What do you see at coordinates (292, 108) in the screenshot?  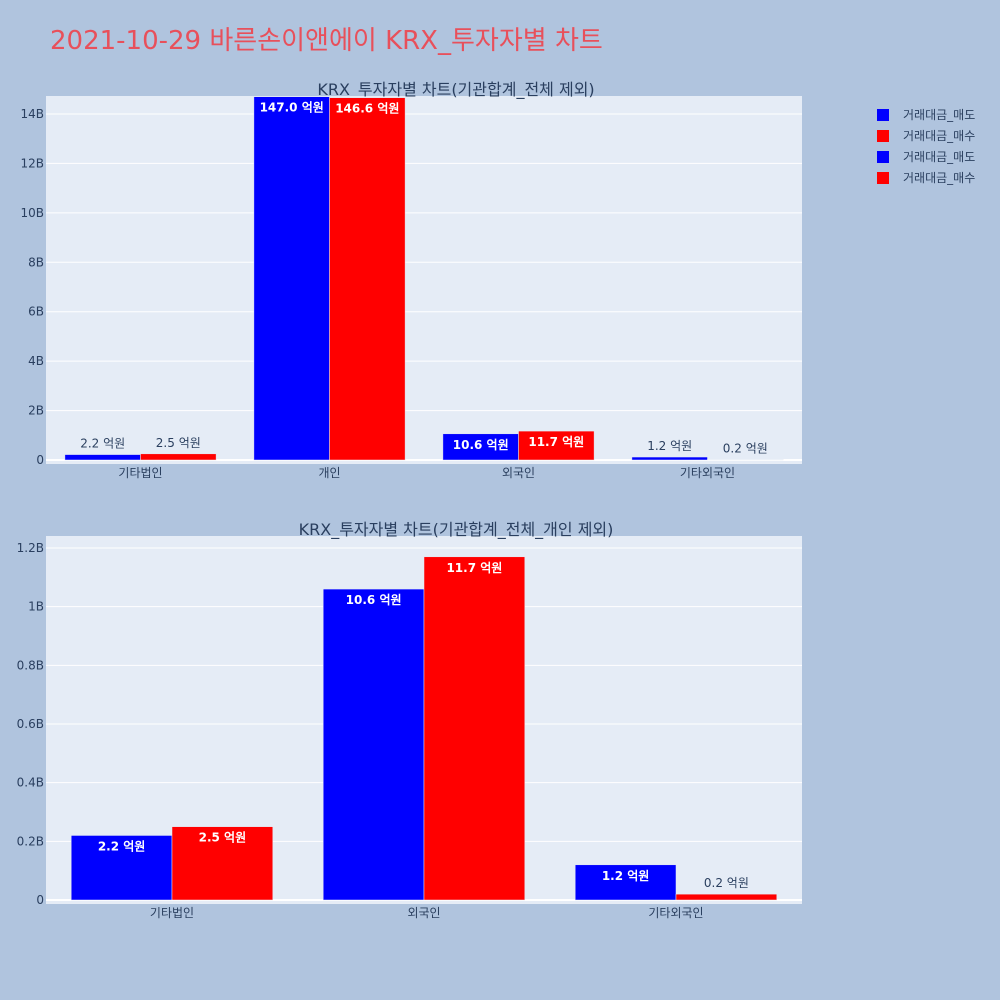 I see `data-label: 147.0 억원` at bounding box center [292, 108].